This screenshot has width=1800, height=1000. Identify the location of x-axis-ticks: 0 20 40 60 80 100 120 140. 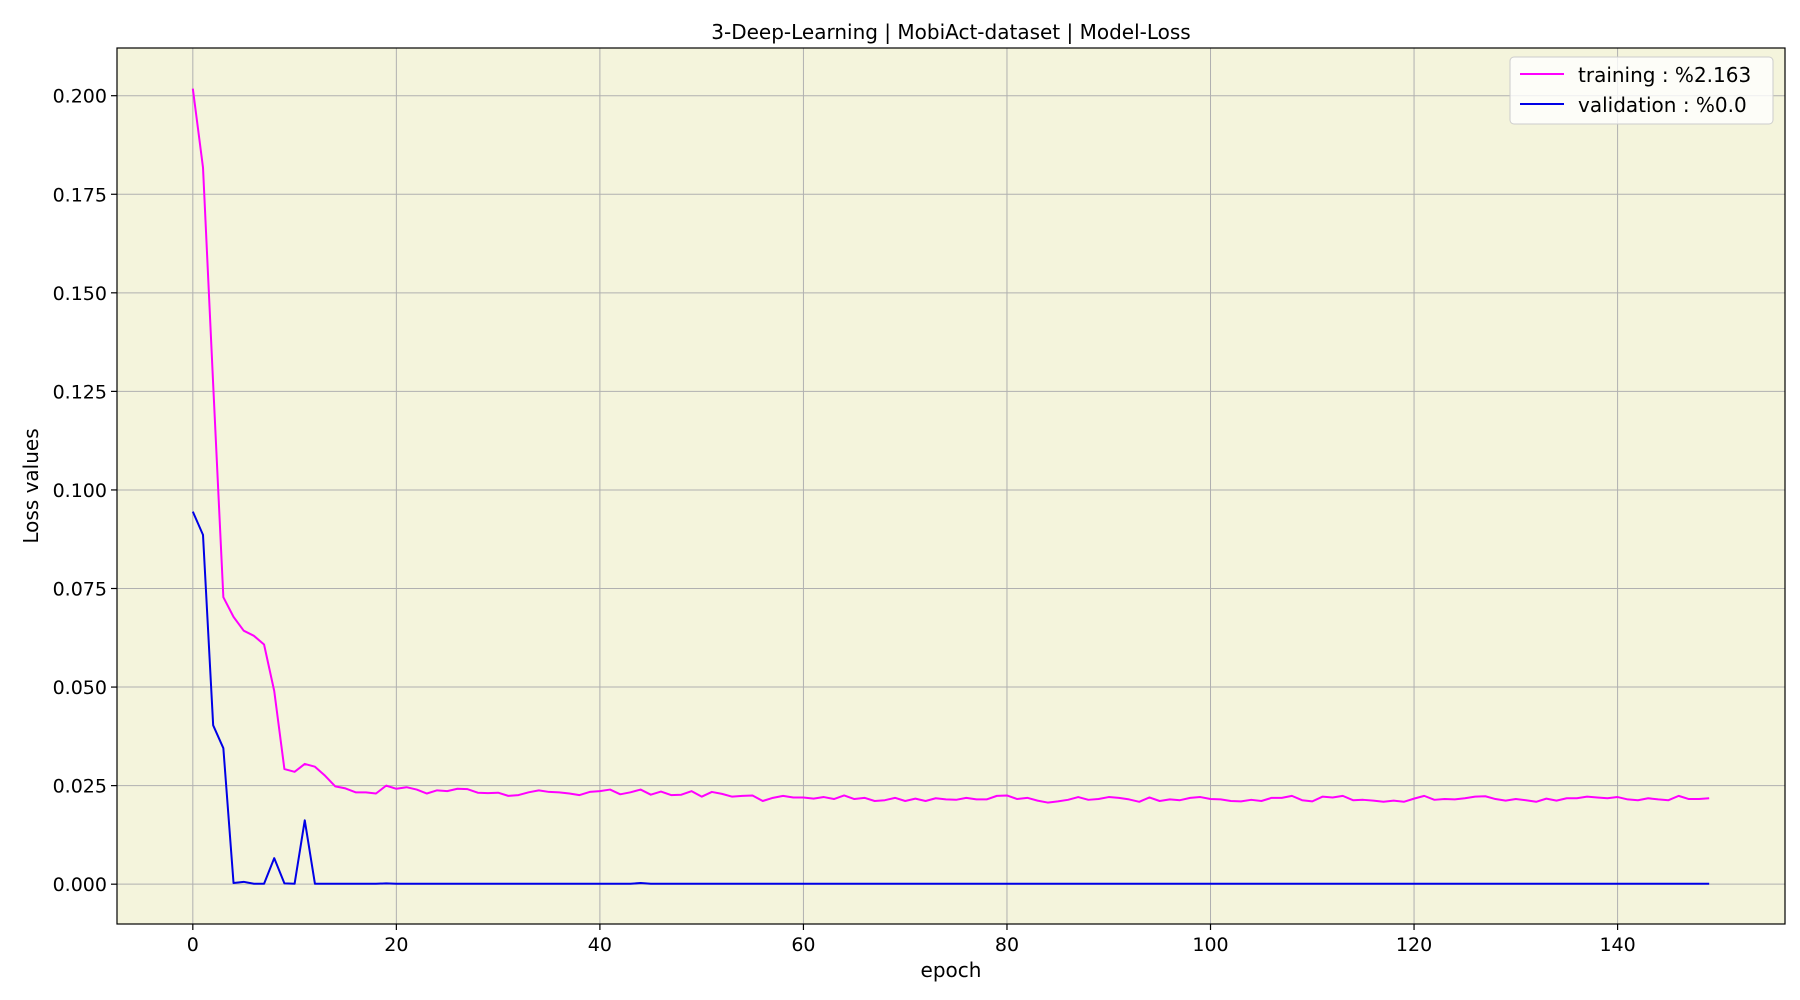
(911, 940).